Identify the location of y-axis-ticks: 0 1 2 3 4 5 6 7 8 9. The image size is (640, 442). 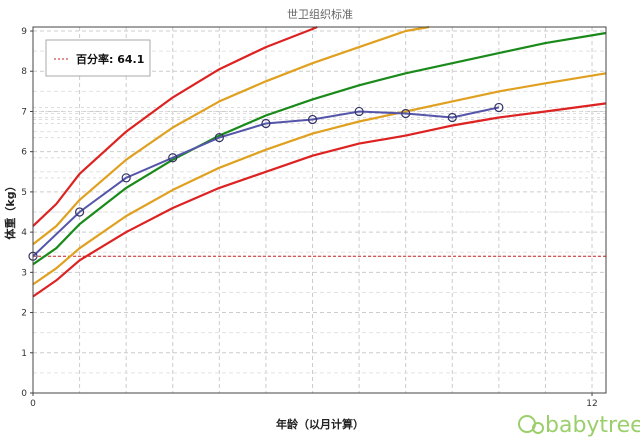
(27, 213).